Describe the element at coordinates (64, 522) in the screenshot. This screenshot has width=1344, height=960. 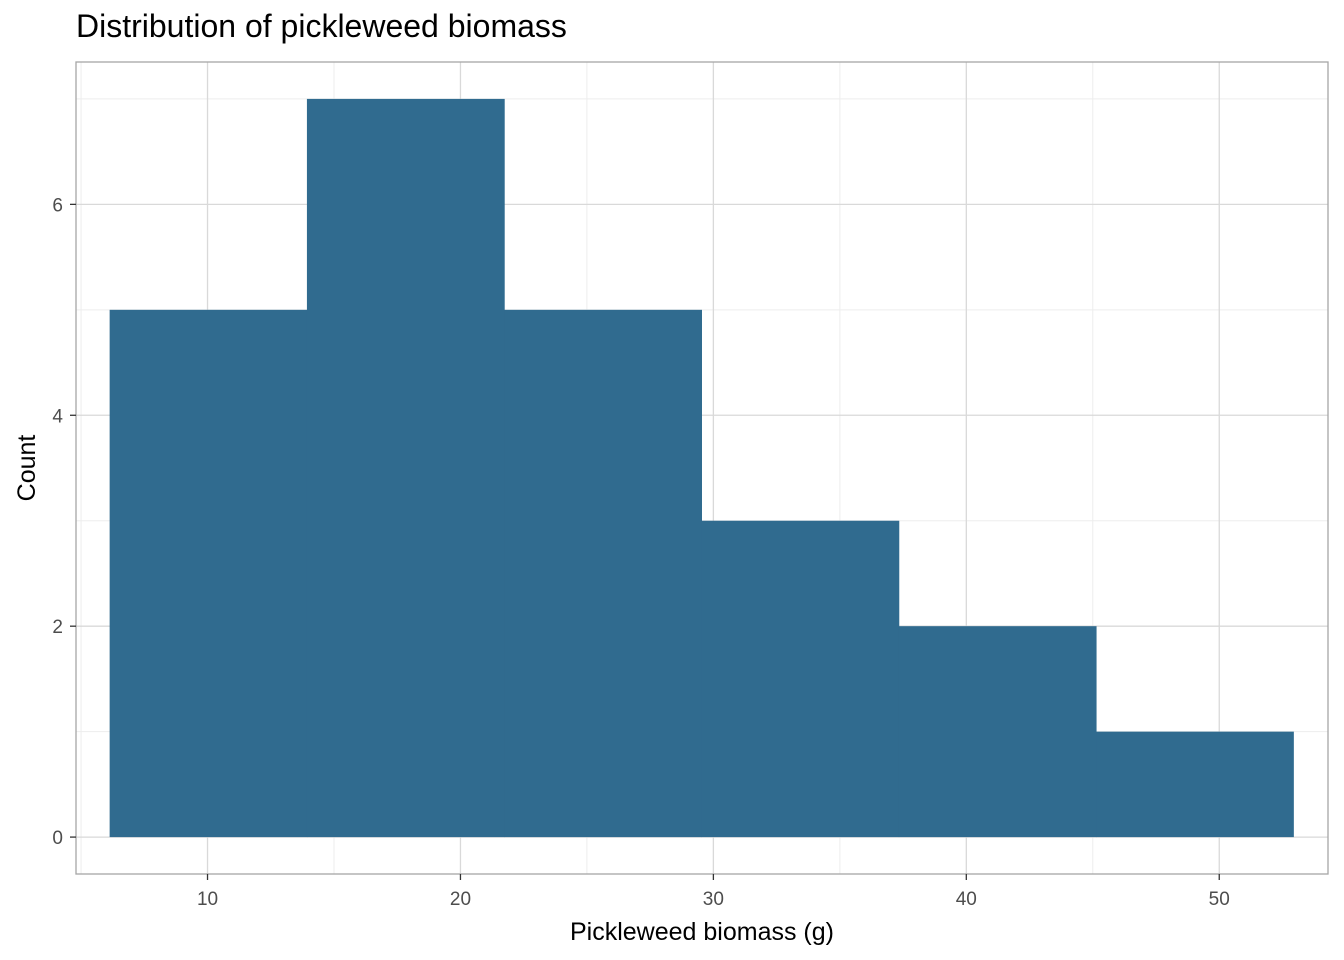
I see `y-axis-ticks: 0 2 4 6` at that location.